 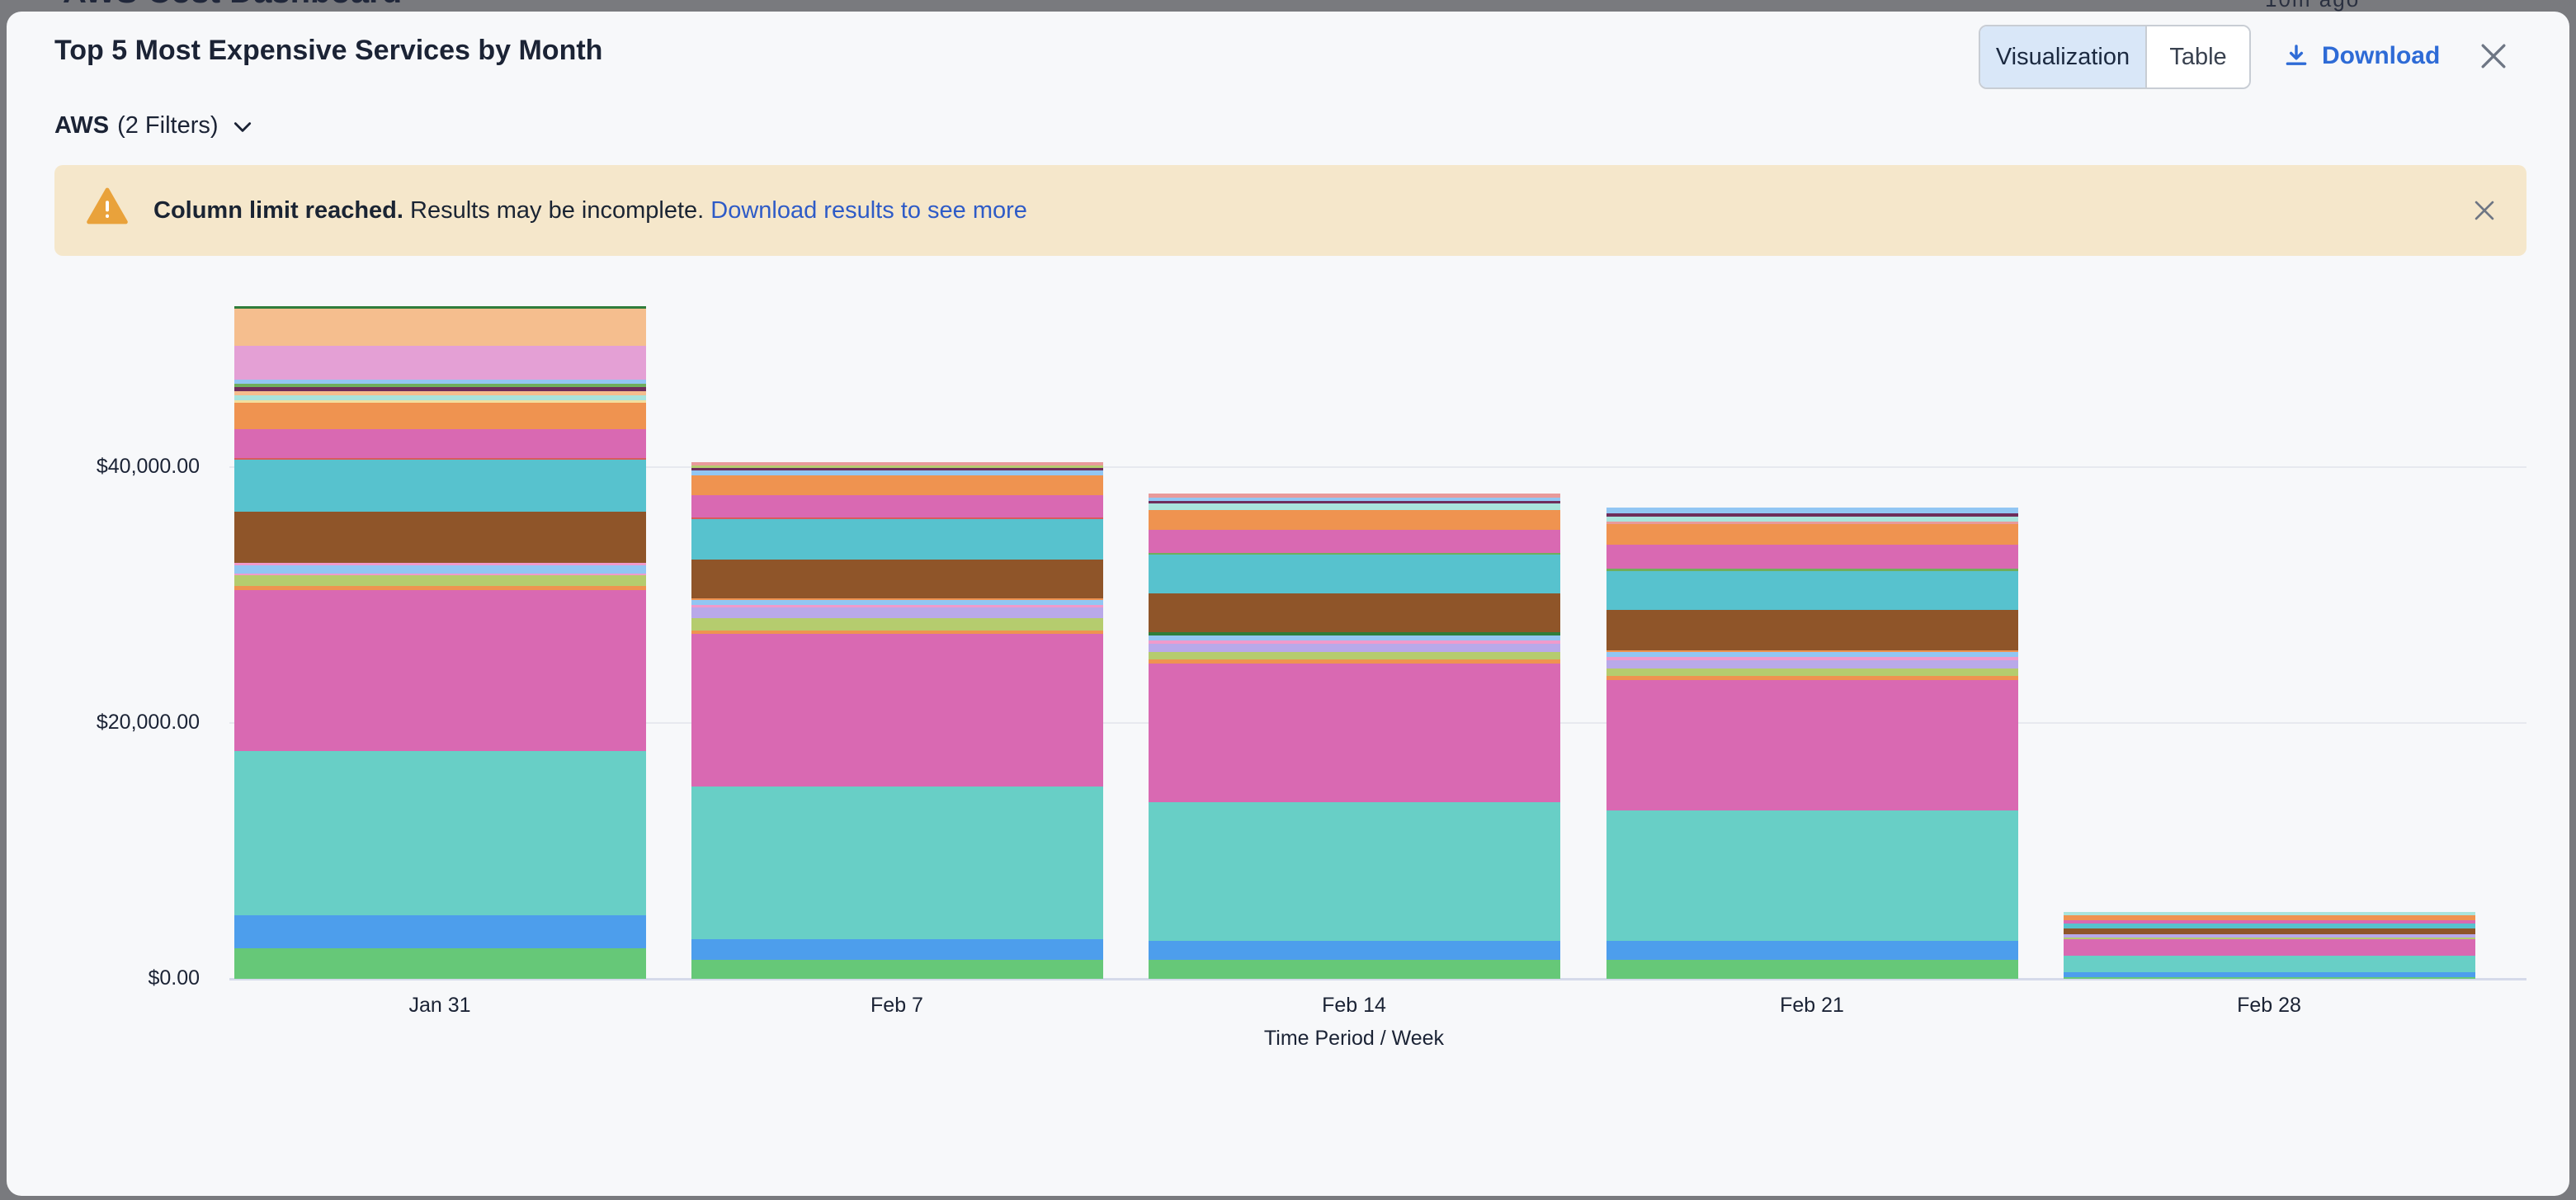 What do you see at coordinates (2493, 56) in the screenshot?
I see `modal-close-icon` at bounding box center [2493, 56].